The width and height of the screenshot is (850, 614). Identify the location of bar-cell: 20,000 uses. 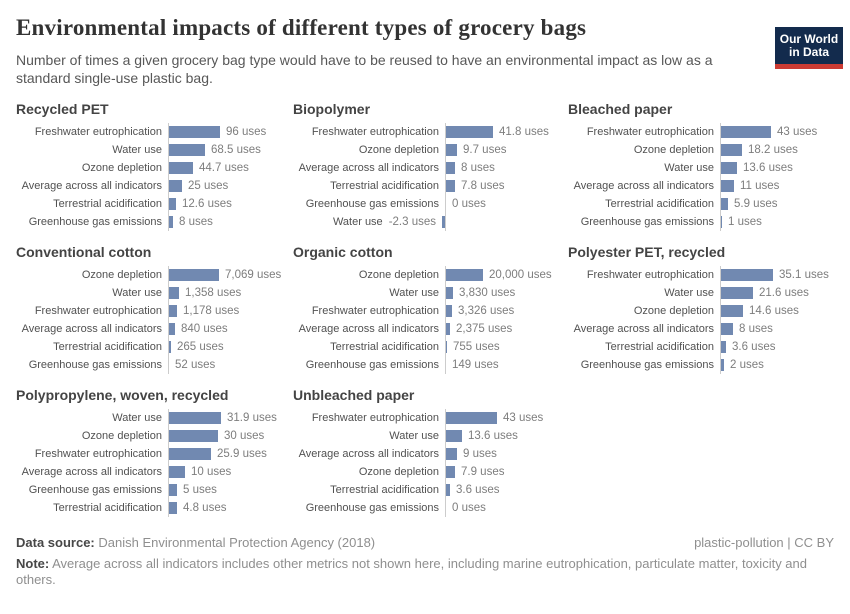
(506, 275).